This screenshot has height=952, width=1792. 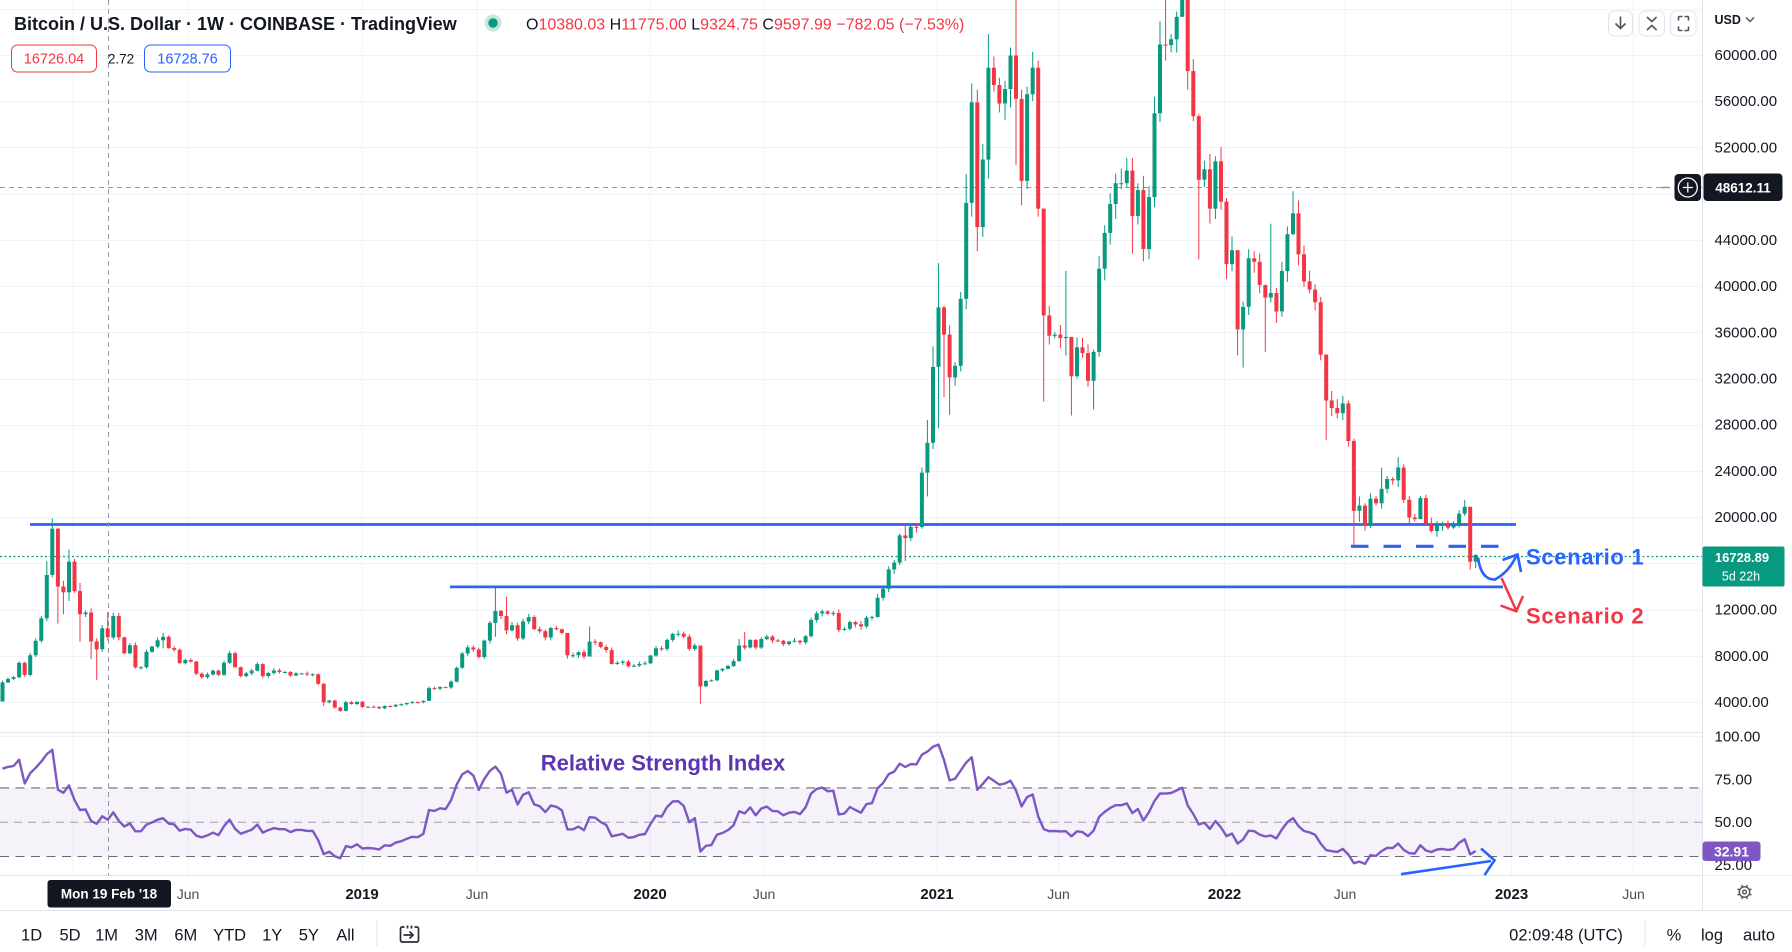 I want to click on svg-text: Scenario 2, so click(x=1585, y=616).